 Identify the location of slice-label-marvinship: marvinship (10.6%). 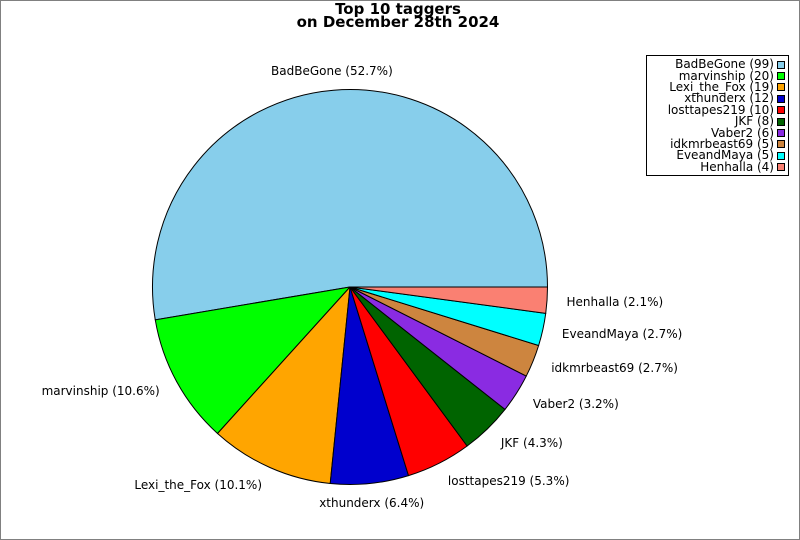
(100, 391).